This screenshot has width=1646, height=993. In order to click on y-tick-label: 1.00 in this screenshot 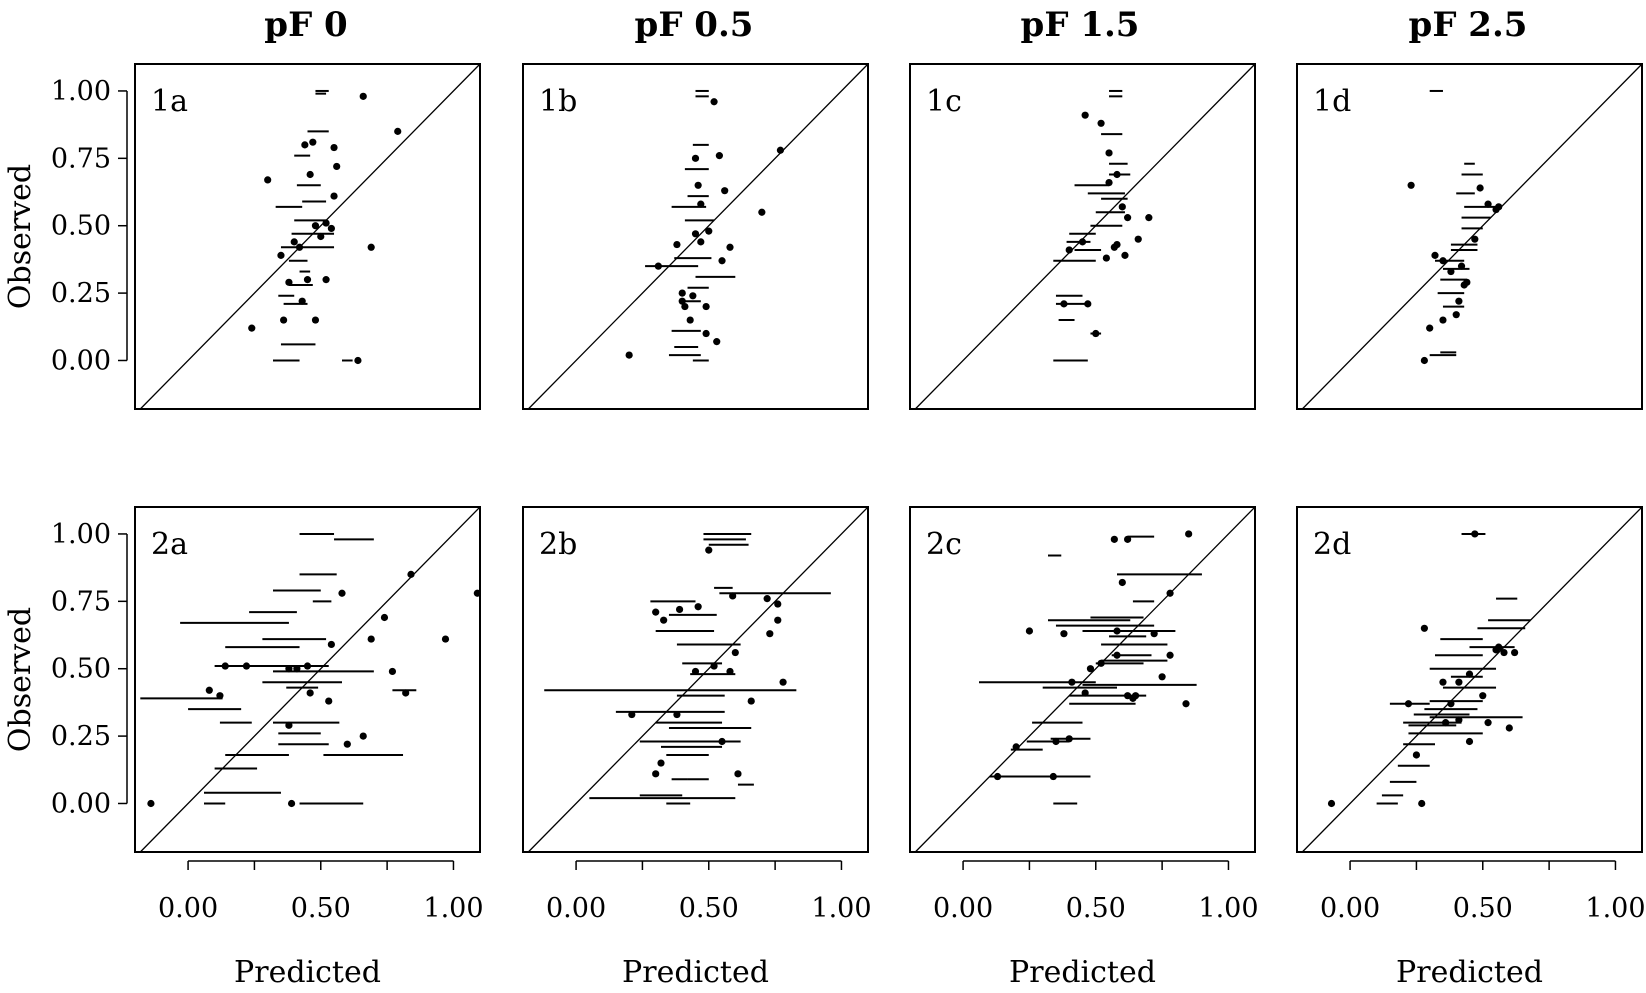, I will do `click(81, 534)`.